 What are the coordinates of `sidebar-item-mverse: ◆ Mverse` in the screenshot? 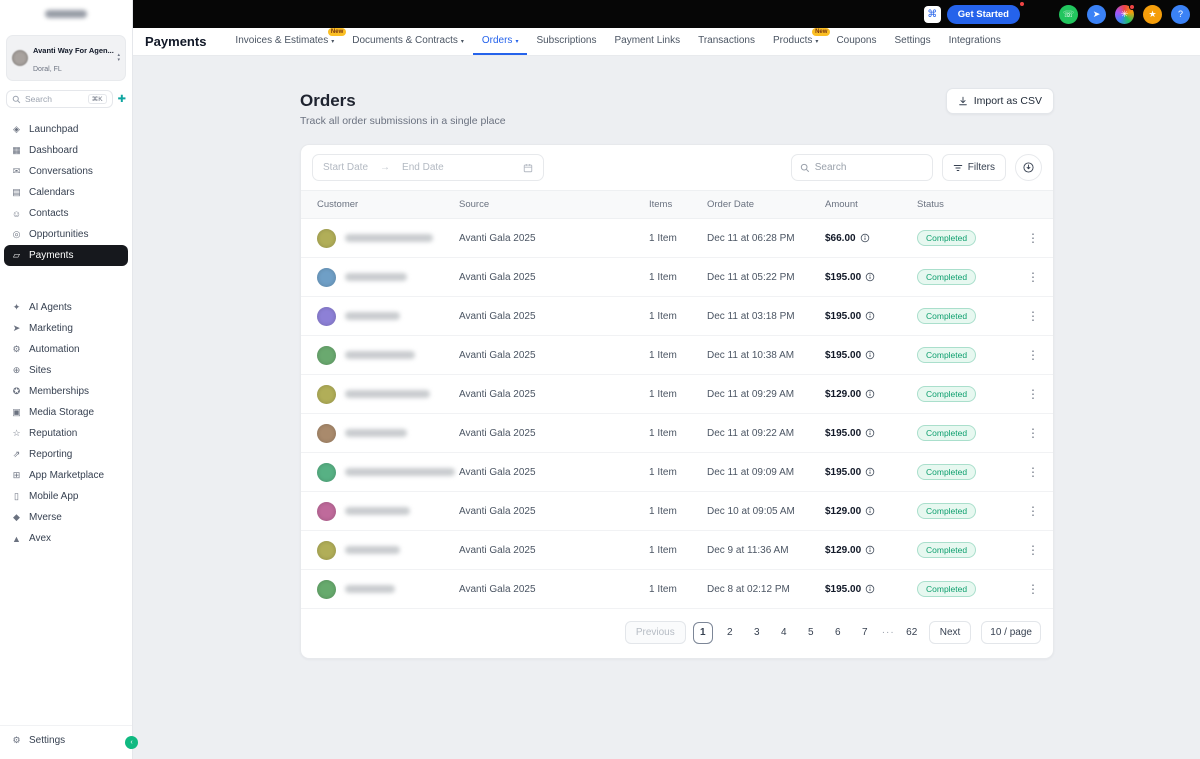 It's located at (66, 517).